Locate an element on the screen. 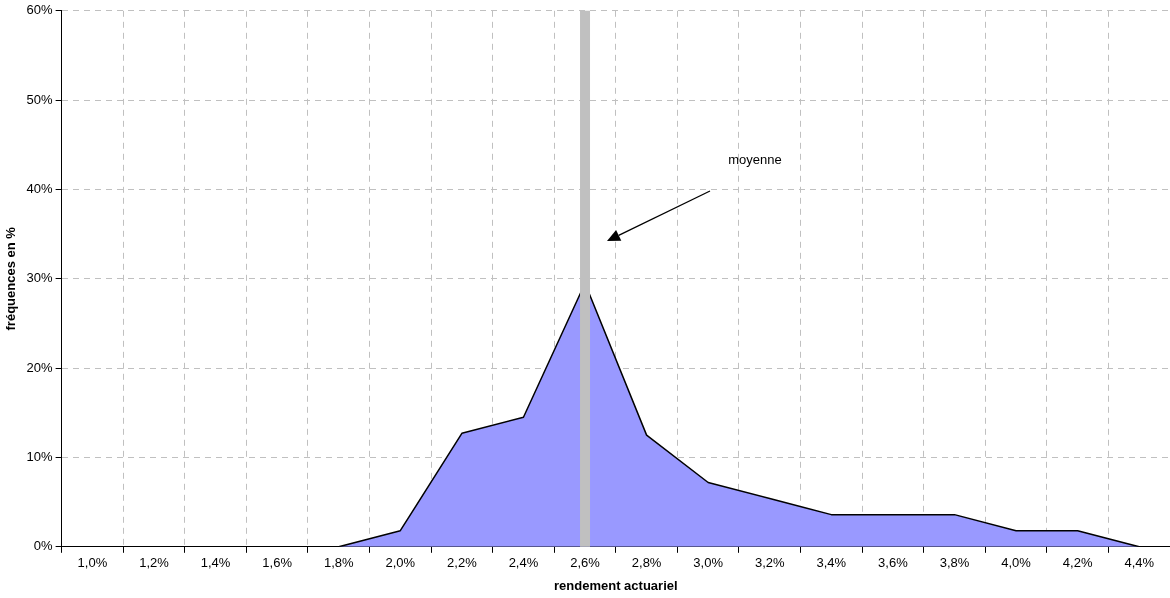 This screenshot has height=598, width=1170. x-tick-label: 3,0% is located at coordinates (708, 563).